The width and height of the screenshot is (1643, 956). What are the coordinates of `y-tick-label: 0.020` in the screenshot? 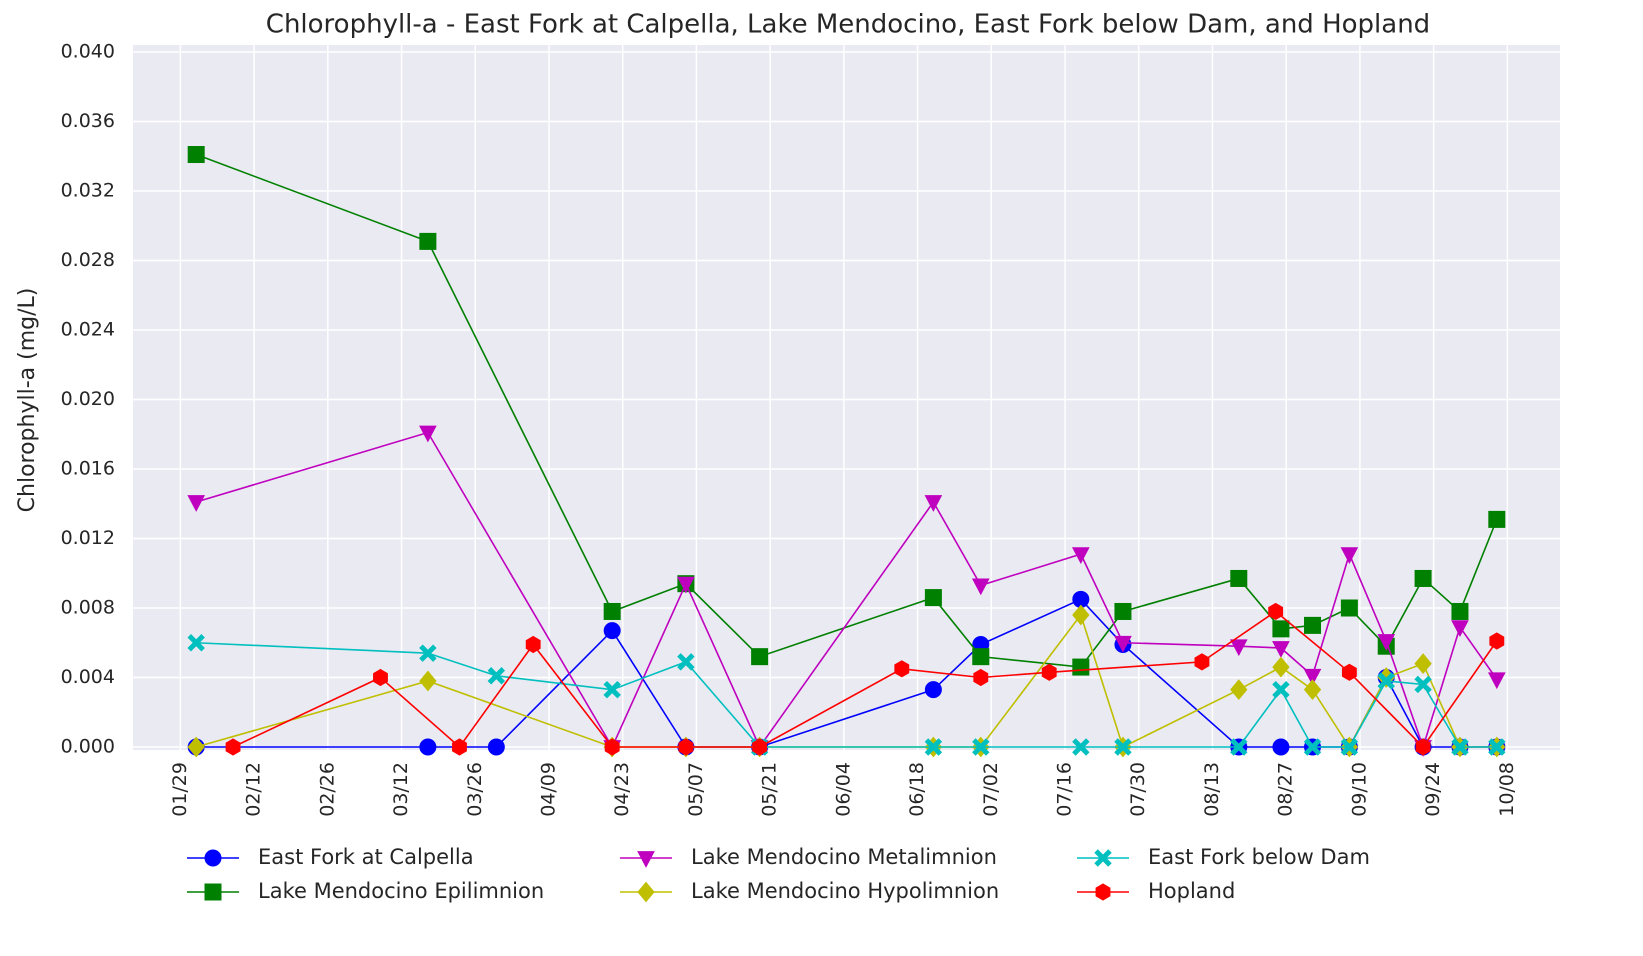 It's located at (88, 399).